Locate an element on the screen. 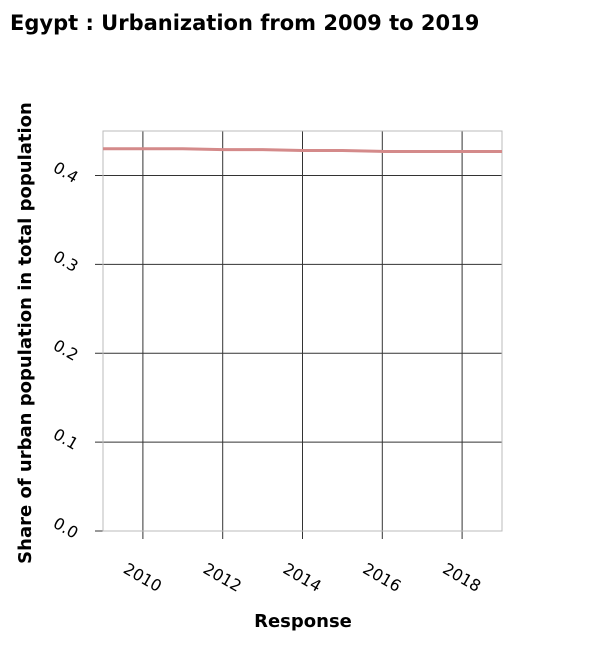 Image resolution: width=604 pixels, height=646 pixels. y-tick-label: 0.2 is located at coordinates (66, 350).